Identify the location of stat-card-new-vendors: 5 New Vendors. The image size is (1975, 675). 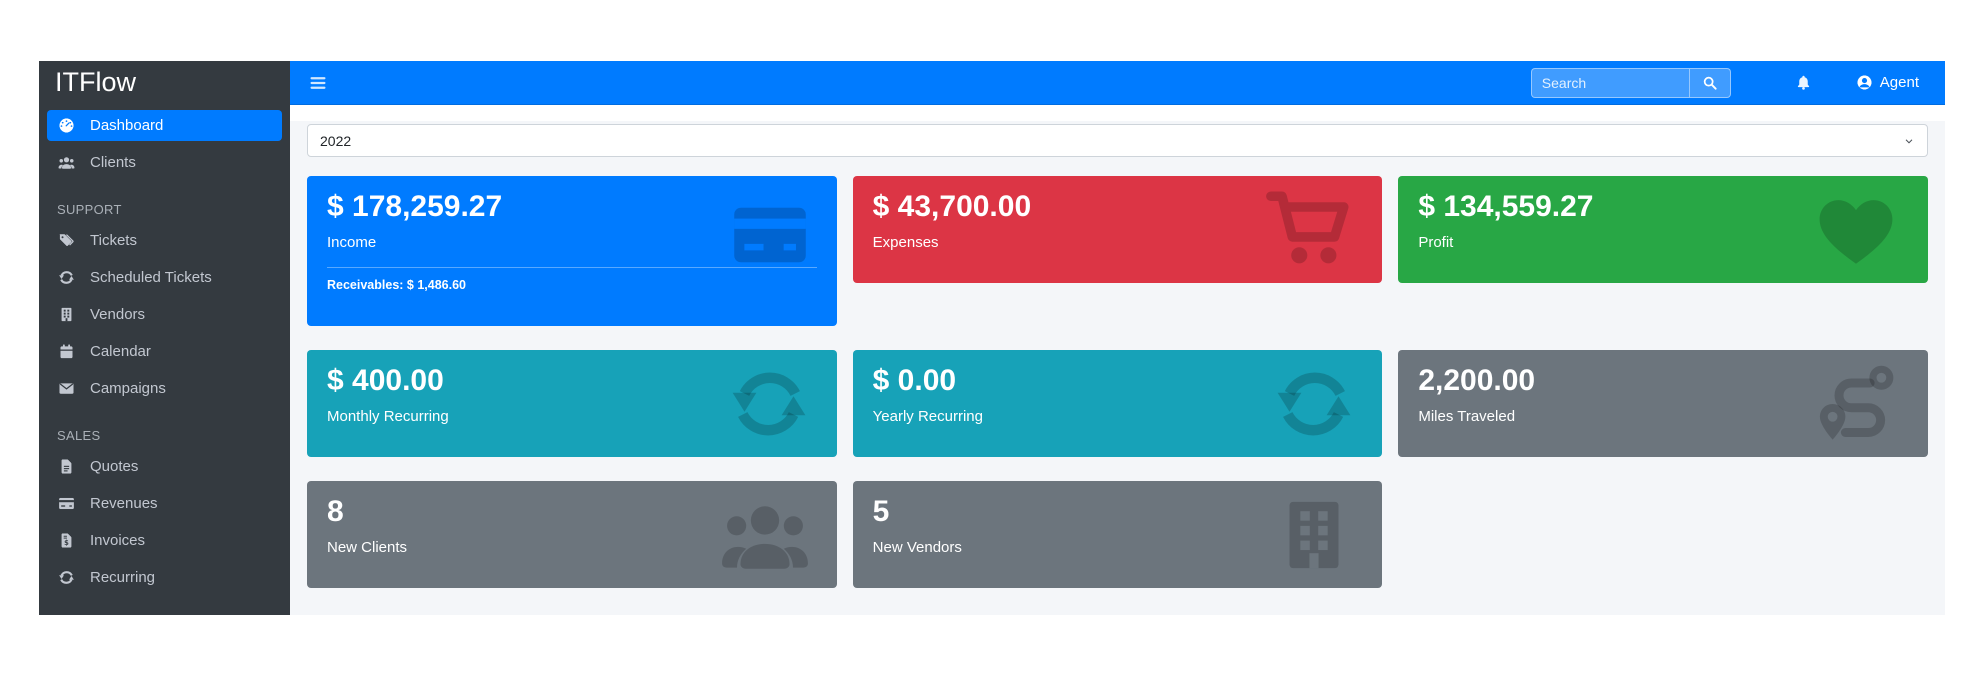
(1117, 534).